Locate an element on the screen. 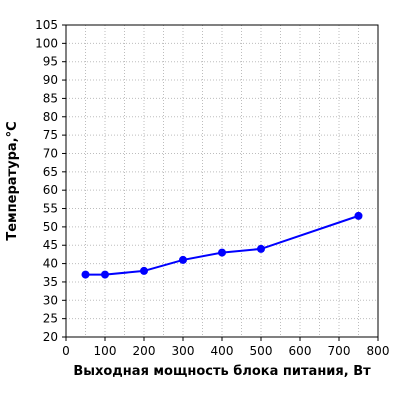 The height and width of the screenshot is (400, 400). y-tick-label: 65 is located at coordinates (50, 172).